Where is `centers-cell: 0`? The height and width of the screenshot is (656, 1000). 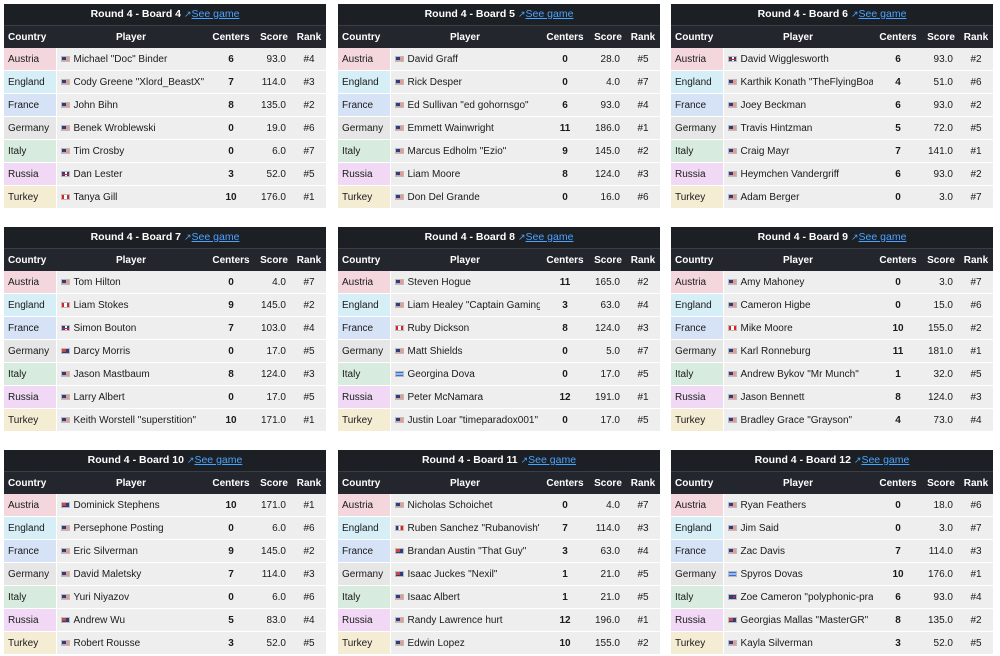
centers-cell: 0 is located at coordinates (898, 528).